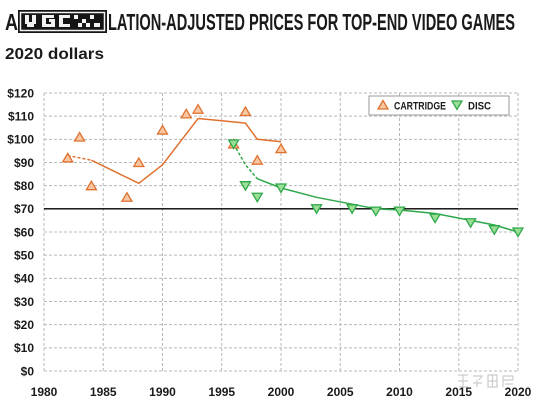  What do you see at coordinates (24, 255) in the screenshot?
I see `y-tick-label: $50` at bounding box center [24, 255].